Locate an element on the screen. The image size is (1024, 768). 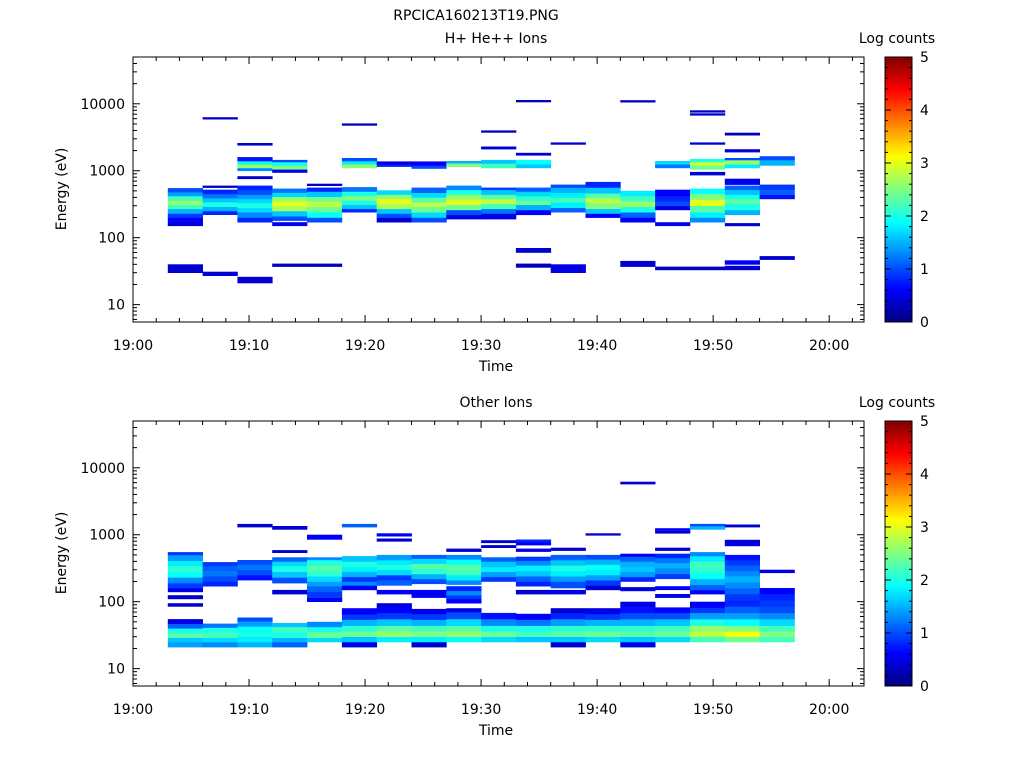
colorbar-tick-label: 1 is located at coordinates (924, 270).